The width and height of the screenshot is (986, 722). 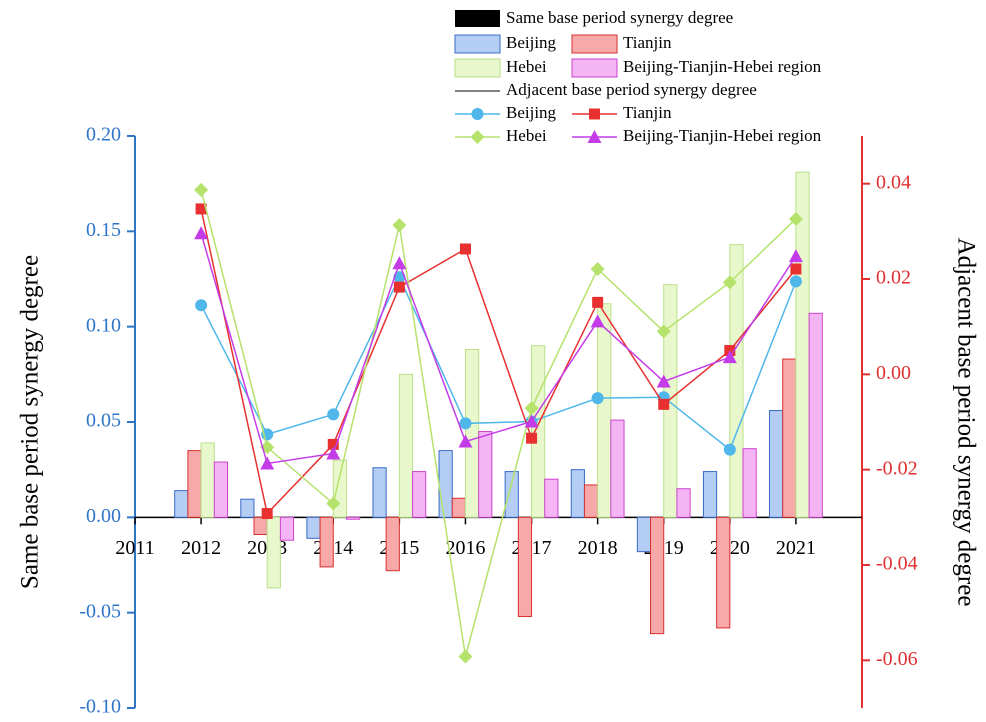 What do you see at coordinates (103, 325) in the screenshot?
I see `y-tick-label: 0.10` at bounding box center [103, 325].